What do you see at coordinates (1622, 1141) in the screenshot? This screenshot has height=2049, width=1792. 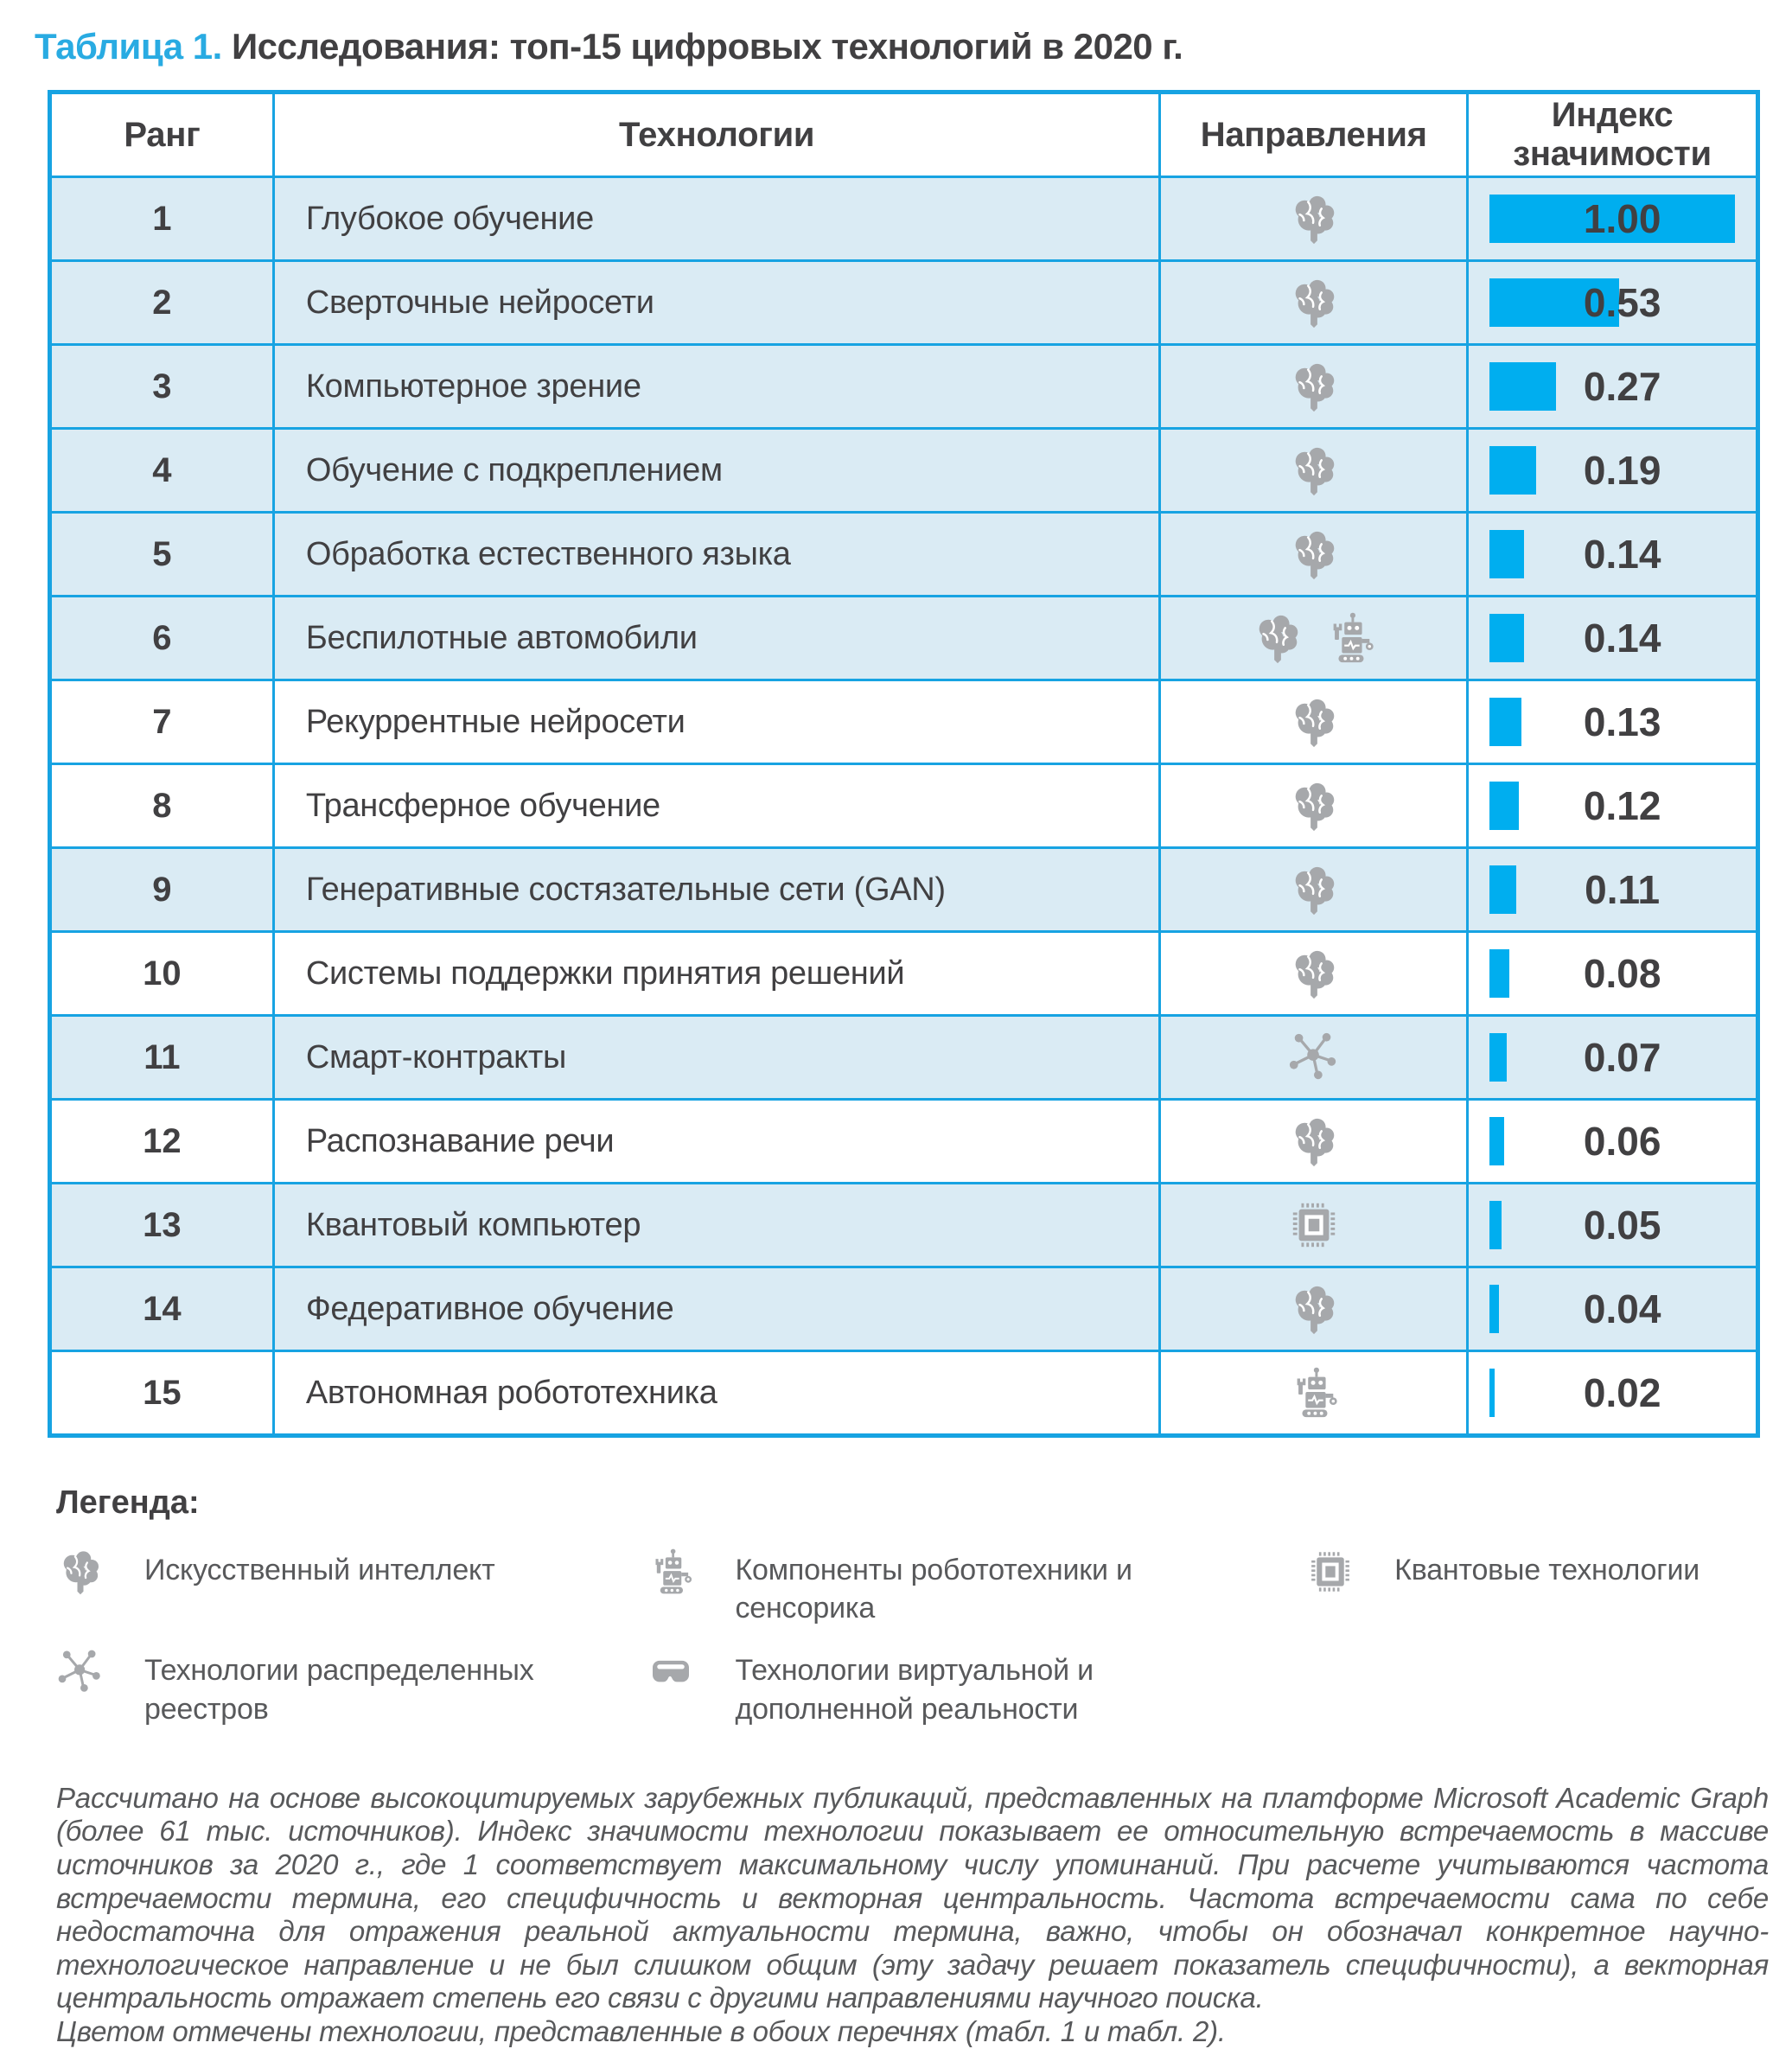 I see `index-value: 0.06` at bounding box center [1622, 1141].